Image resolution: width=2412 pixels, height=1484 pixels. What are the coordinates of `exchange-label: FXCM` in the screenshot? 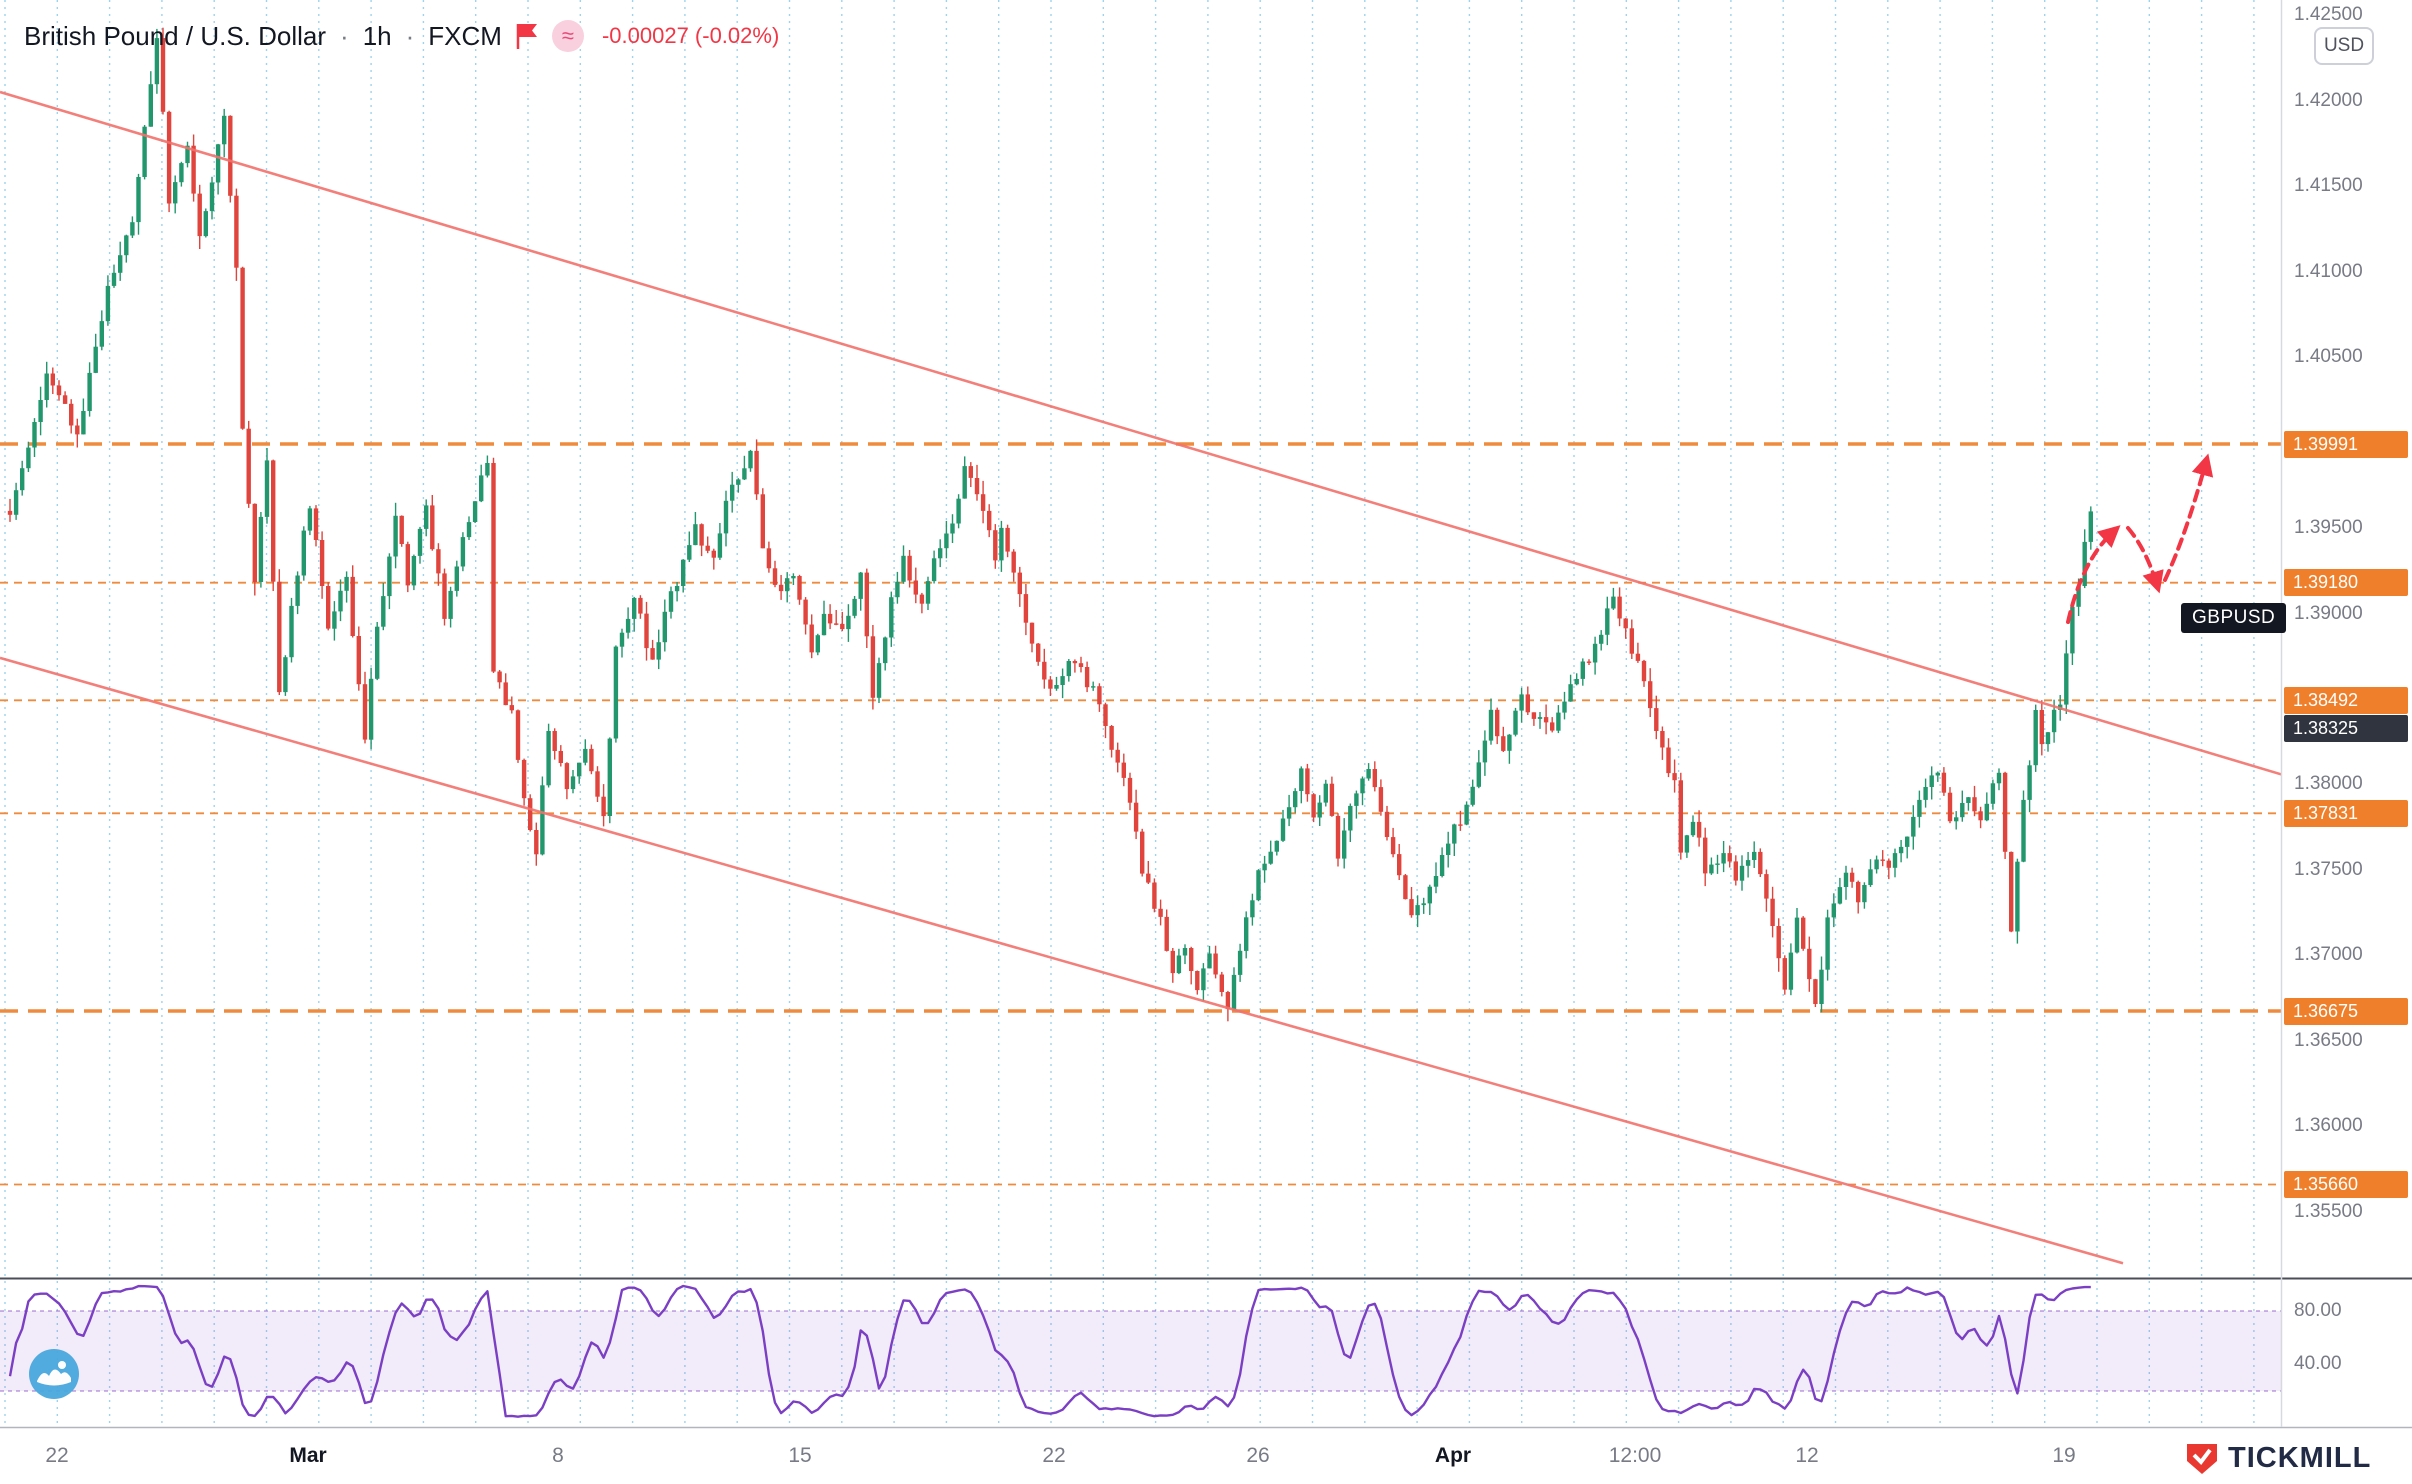 It's located at (465, 35).